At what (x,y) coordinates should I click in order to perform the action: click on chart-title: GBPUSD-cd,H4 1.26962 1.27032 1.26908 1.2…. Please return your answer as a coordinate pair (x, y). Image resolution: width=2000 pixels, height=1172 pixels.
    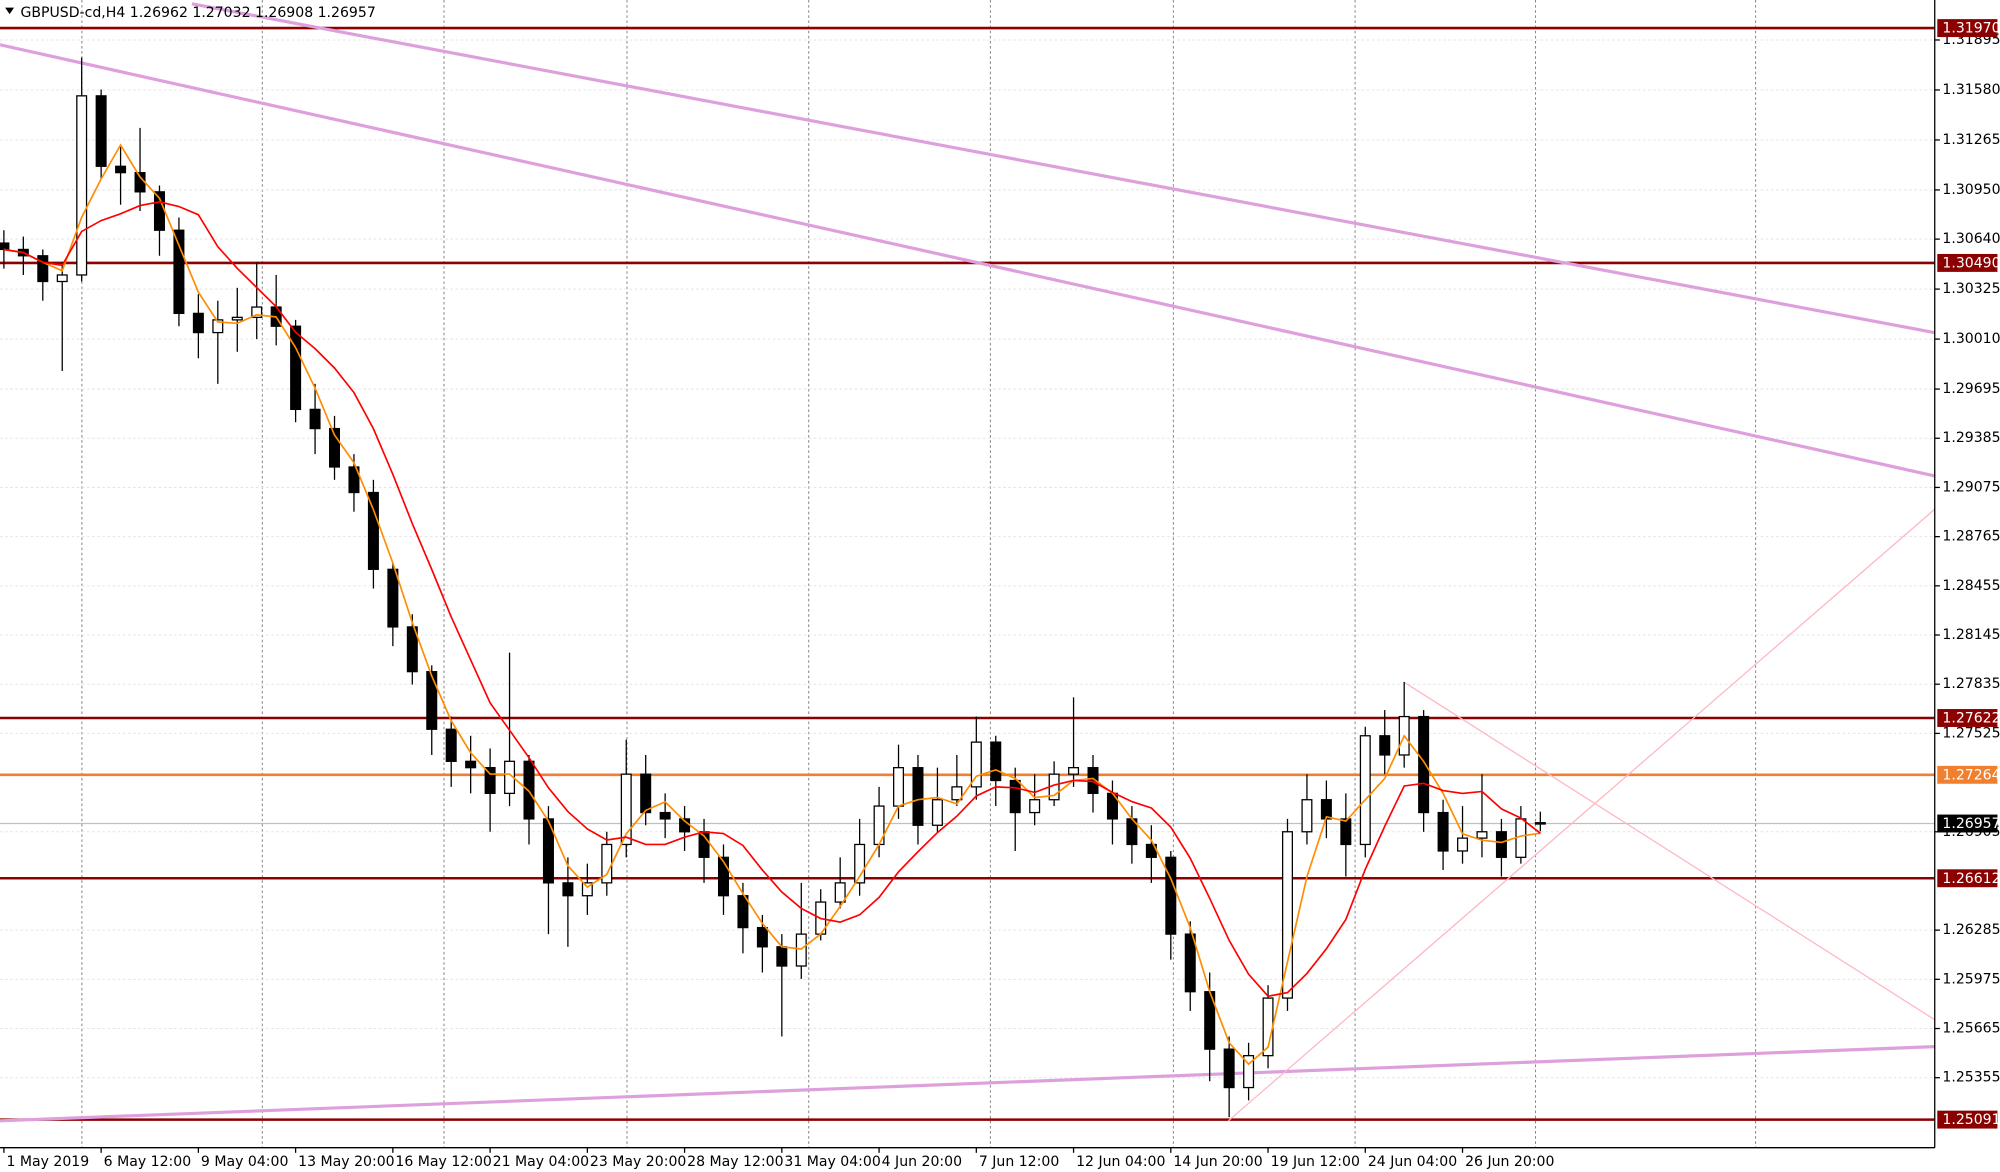
    Looking at the image, I should click on (197, 13).